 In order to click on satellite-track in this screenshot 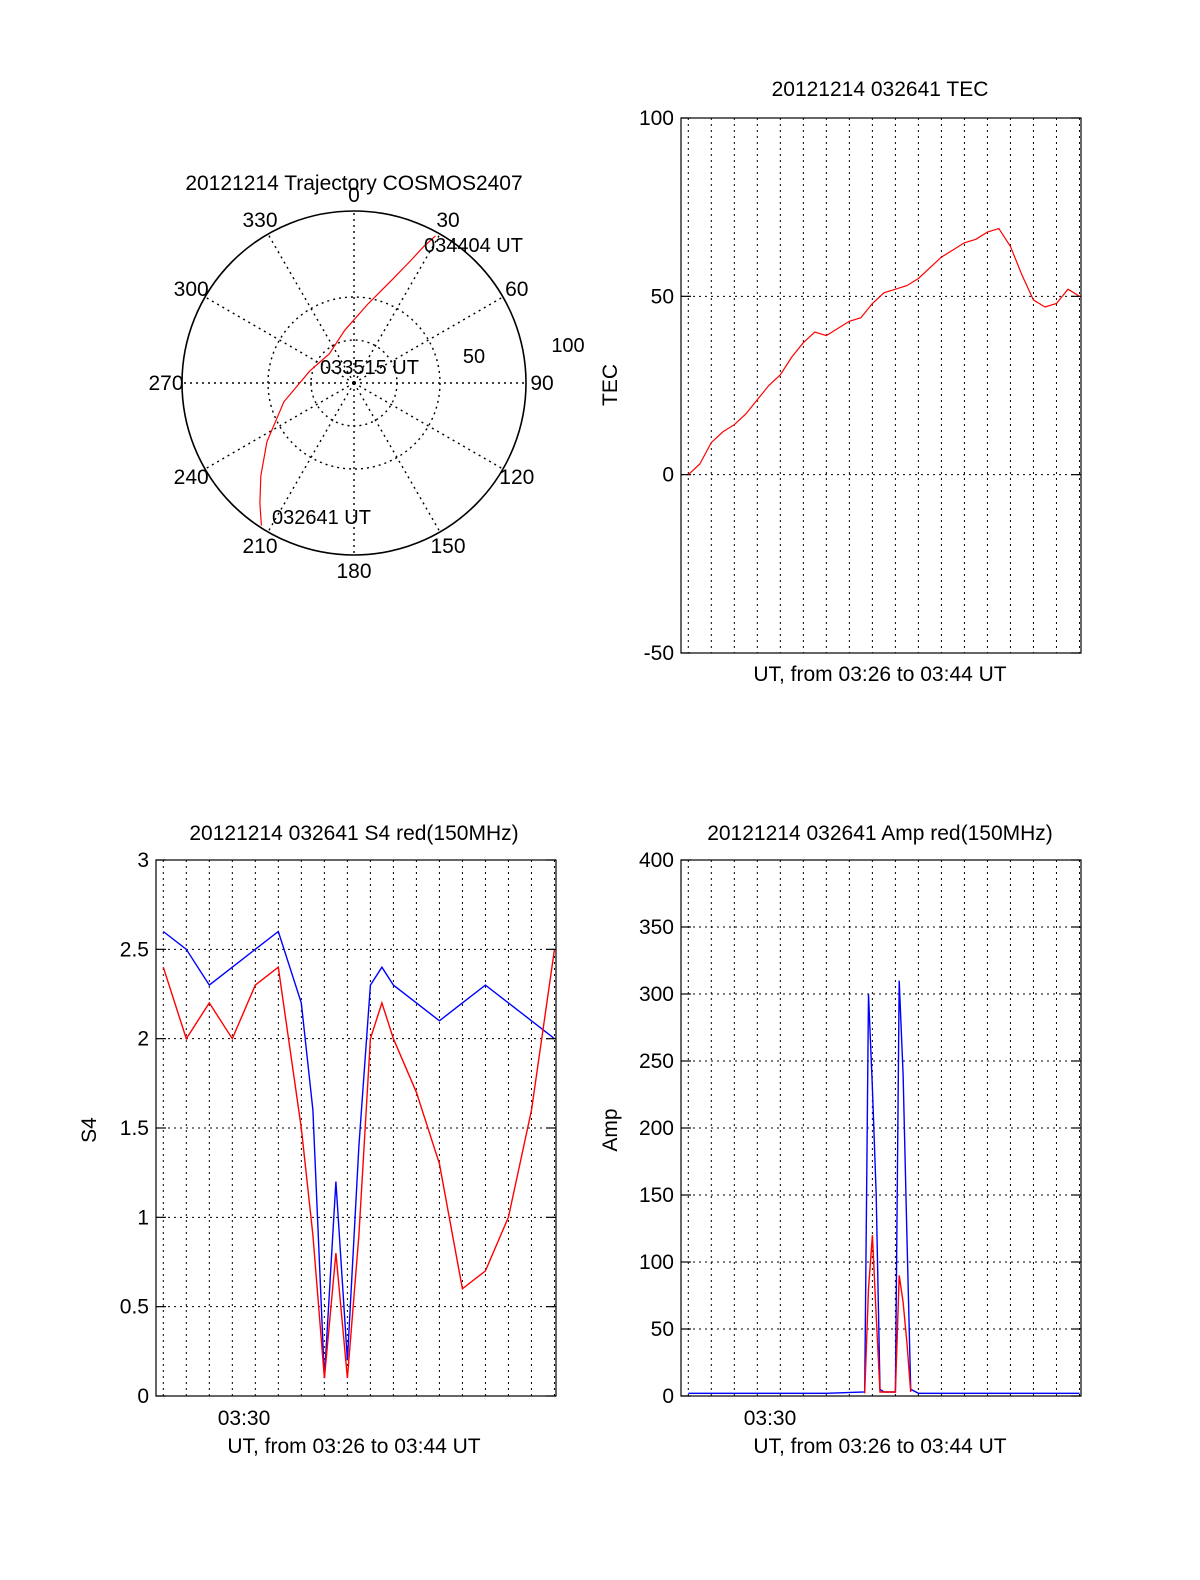, I will do `click(347, 380)`.